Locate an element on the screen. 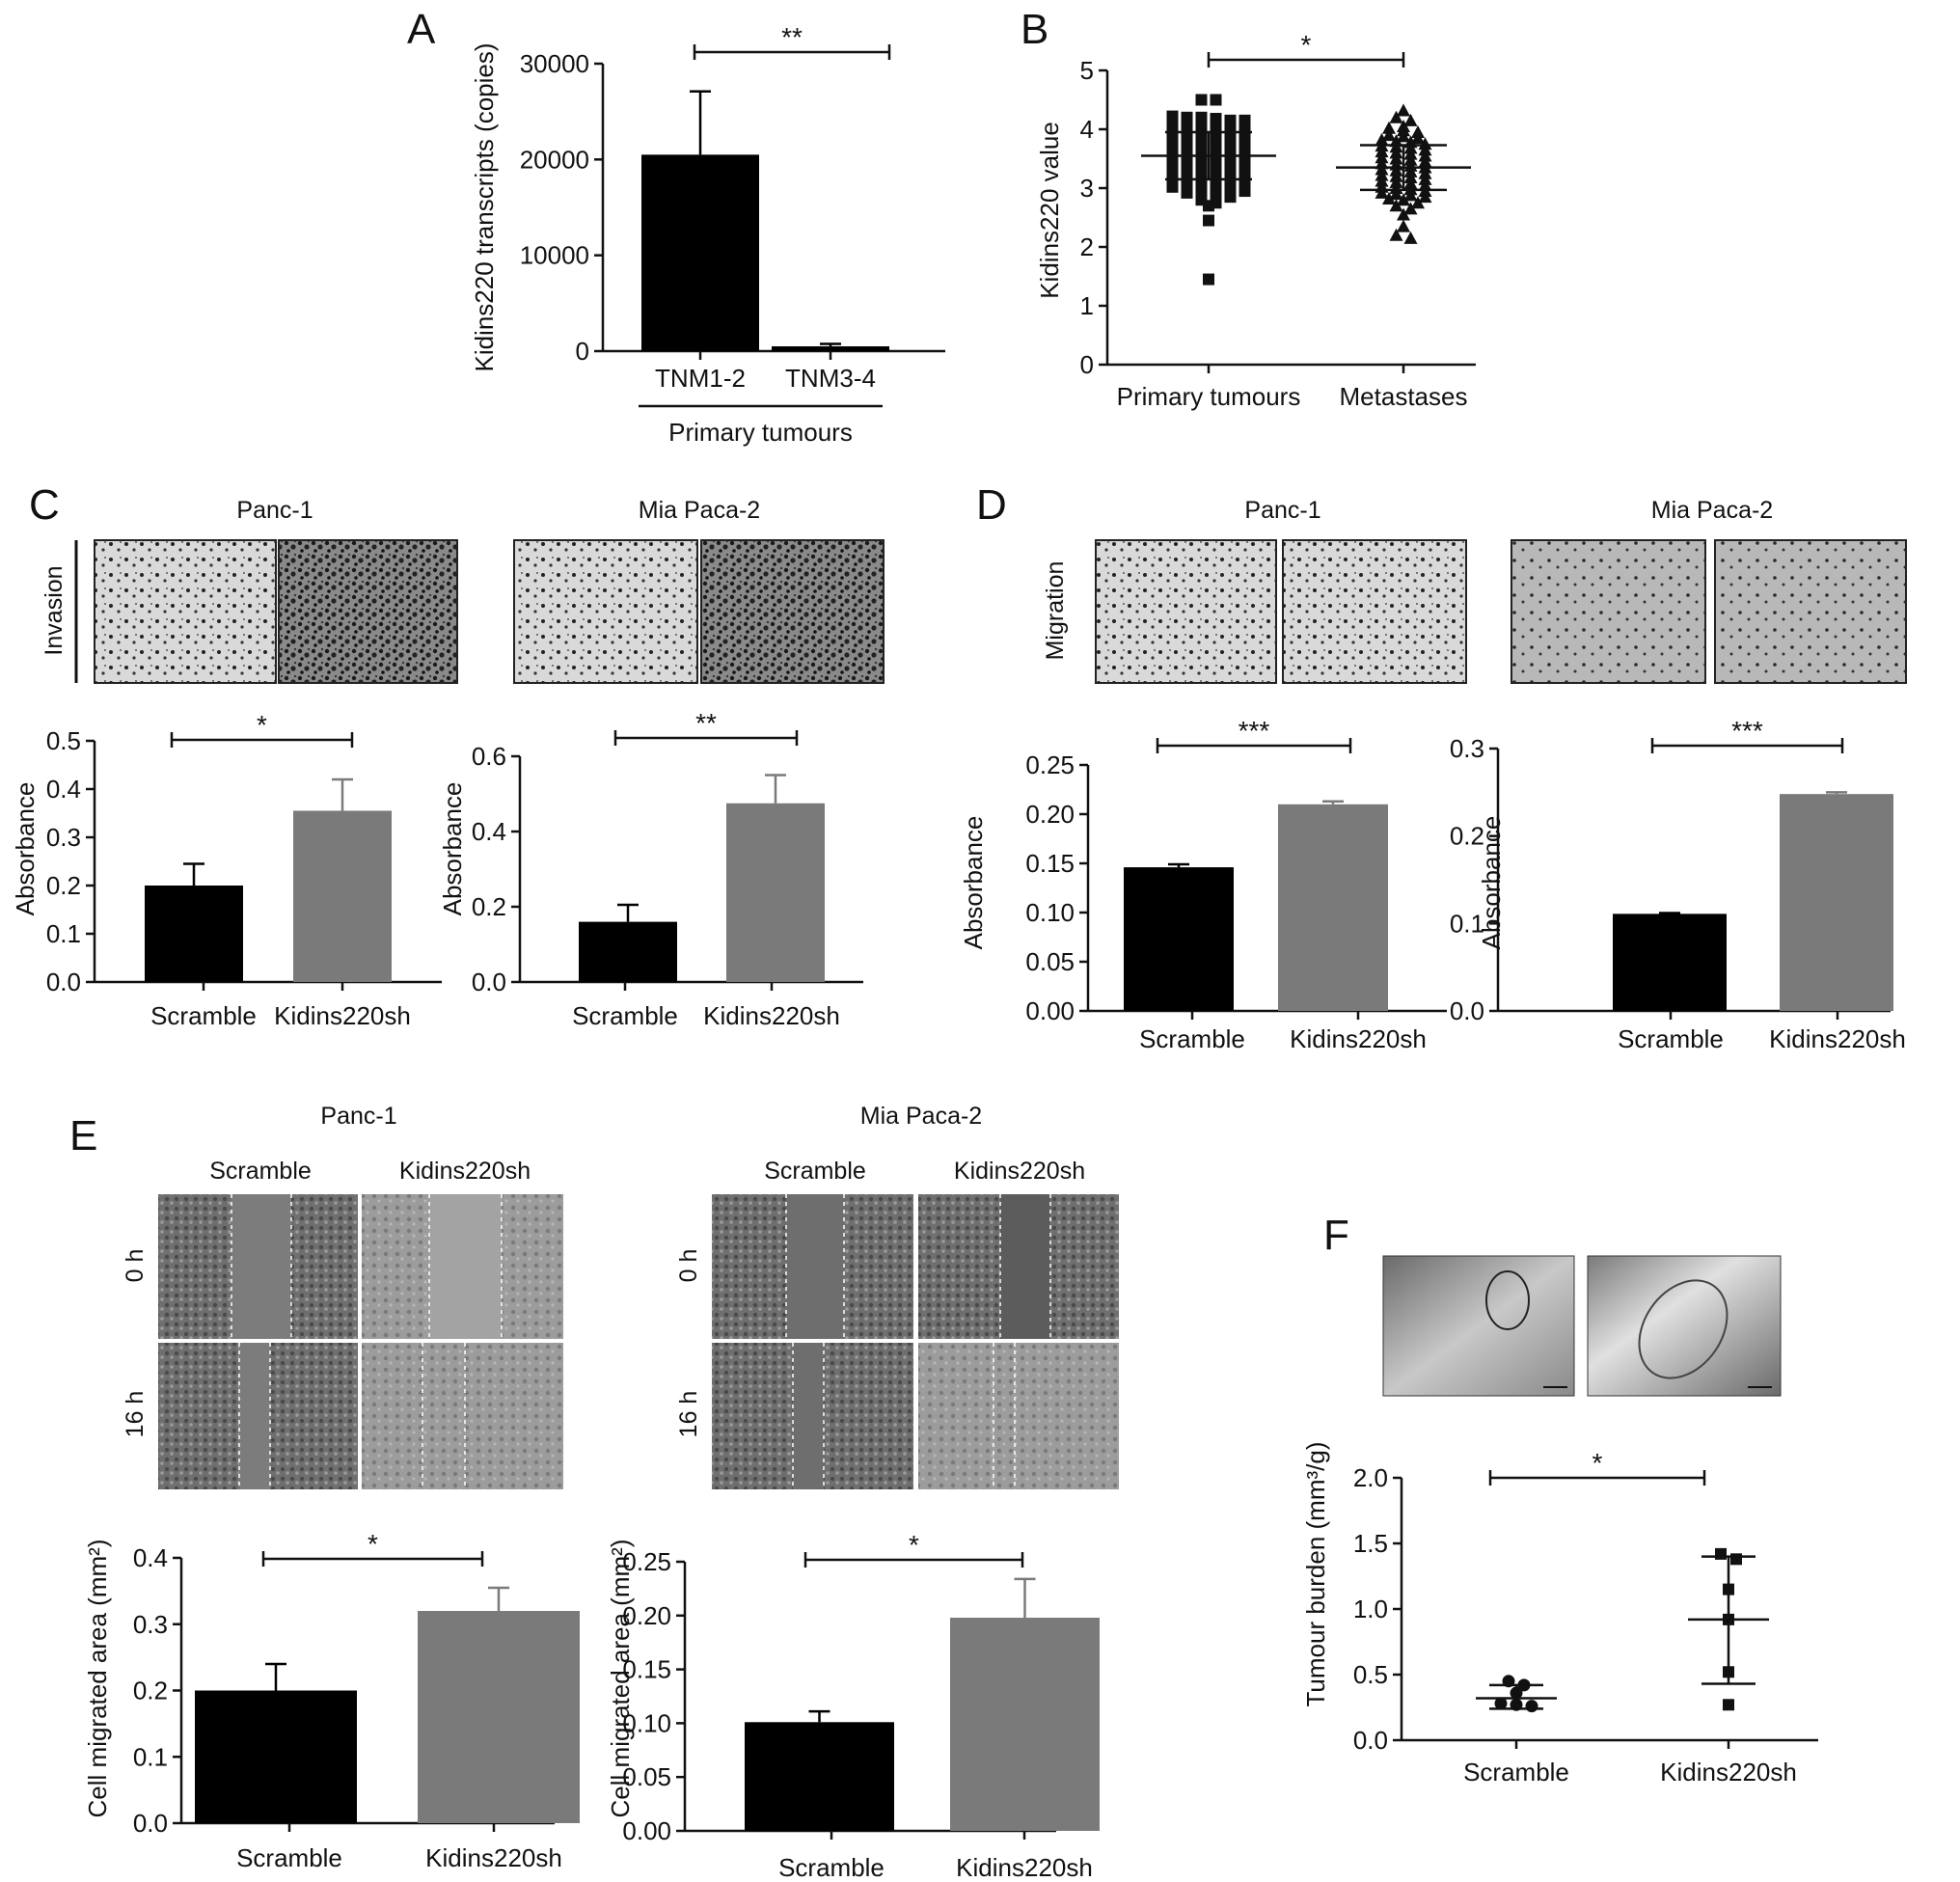 This screenshot has height=1882, width=1960. C2-significance-stars: ** is located at coordinates (706, 723).